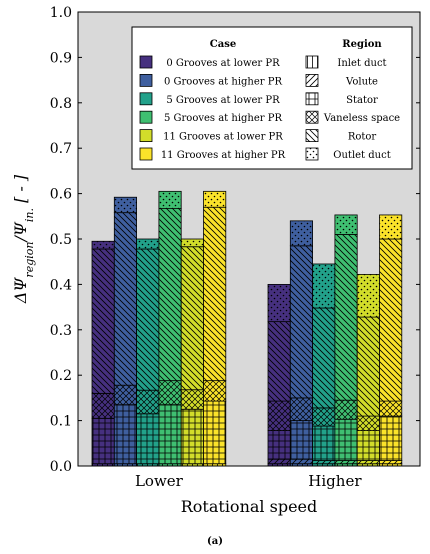 This screenshot has width=430, height=554. What do you see at coordinates (391, 408) in the screenshot?
I see `bar-higher-5-vaneless-space-hatch` at bounding box center [391, 408].